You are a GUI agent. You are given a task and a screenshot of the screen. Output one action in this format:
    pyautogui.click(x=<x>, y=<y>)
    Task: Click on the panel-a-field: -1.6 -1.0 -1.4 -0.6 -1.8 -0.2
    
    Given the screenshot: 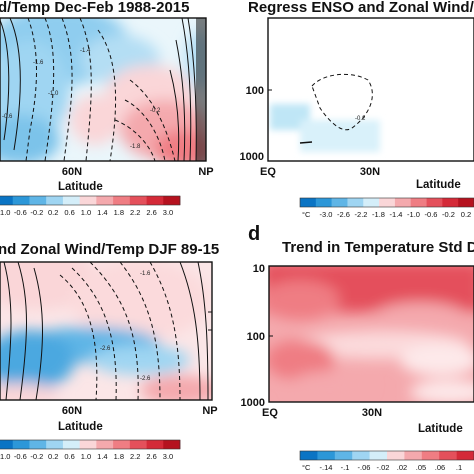 What is the action you would take?
    pyautogui.click(x=103, y=89)
    